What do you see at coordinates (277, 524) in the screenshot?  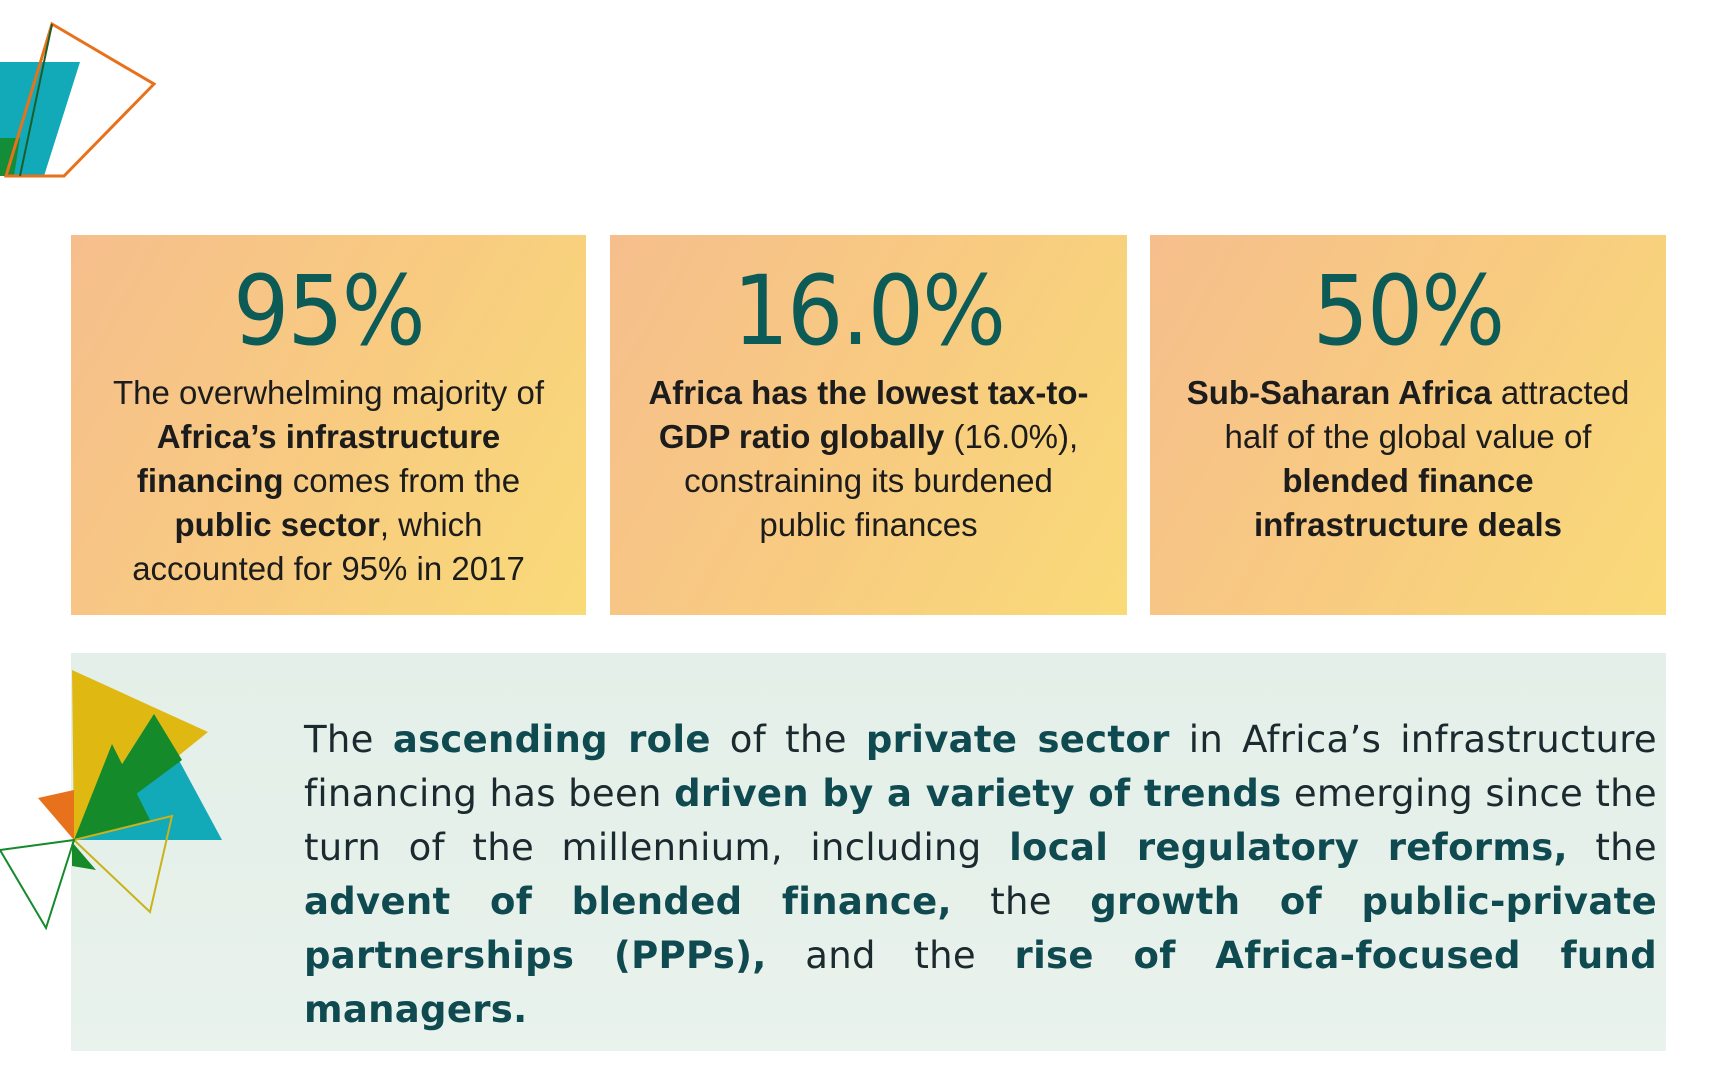 I see `stat-text-bold: public sector` at bounding box center [277, 524].